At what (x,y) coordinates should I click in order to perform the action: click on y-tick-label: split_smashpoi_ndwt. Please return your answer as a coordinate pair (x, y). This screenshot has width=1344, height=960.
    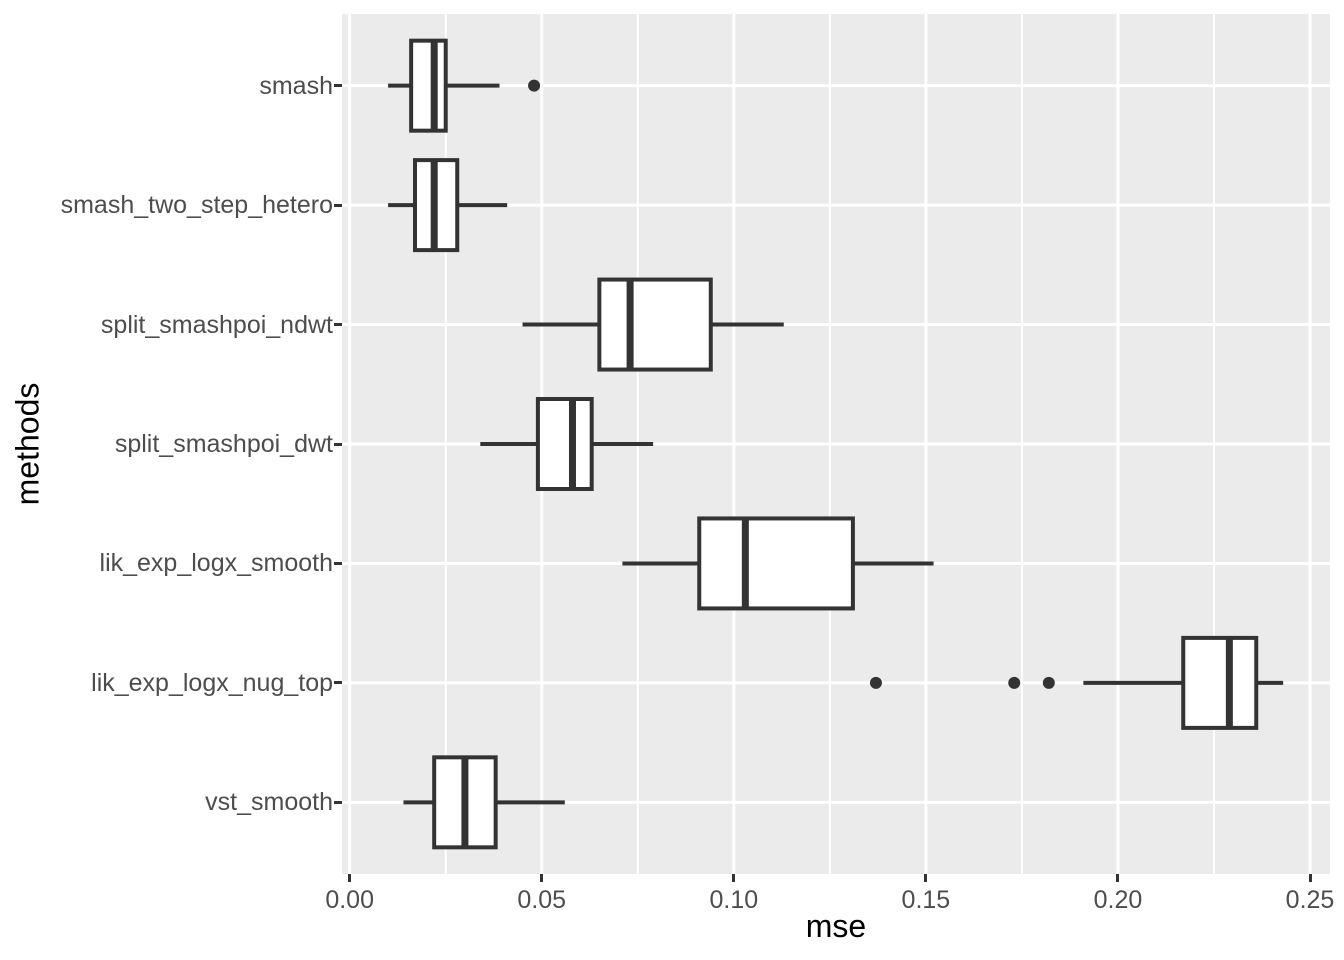
    Looking at the image, I should click on (216, 324).